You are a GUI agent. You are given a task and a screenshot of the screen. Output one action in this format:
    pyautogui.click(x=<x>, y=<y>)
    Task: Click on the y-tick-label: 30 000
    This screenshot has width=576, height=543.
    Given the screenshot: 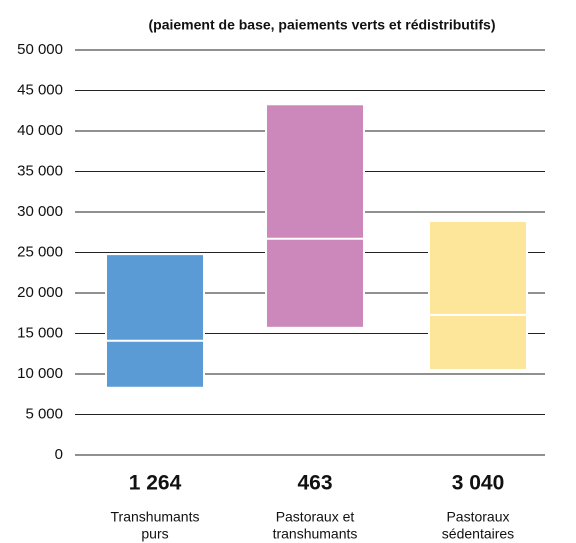 What is the action you would take?
    pyautogui.click(x=40, y=211)
    